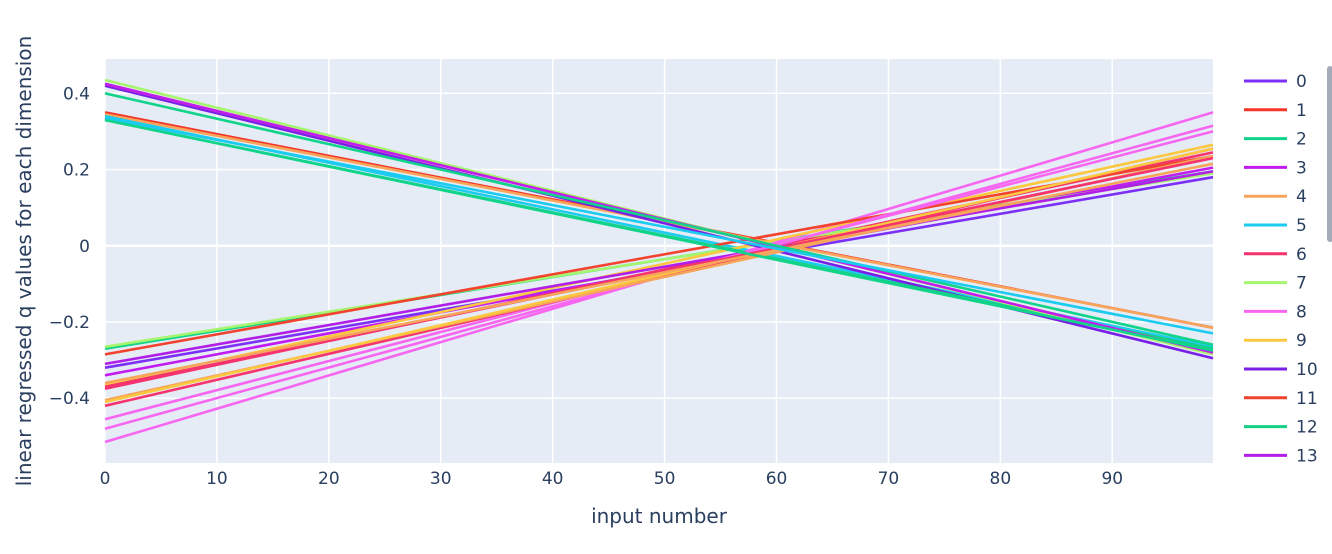 This screenshot has height=554, width=1332. What do you see at coordinates (1329, 154) in the screenshot?
I see `legend-scrollbar` at bounding box center [1329, 154].